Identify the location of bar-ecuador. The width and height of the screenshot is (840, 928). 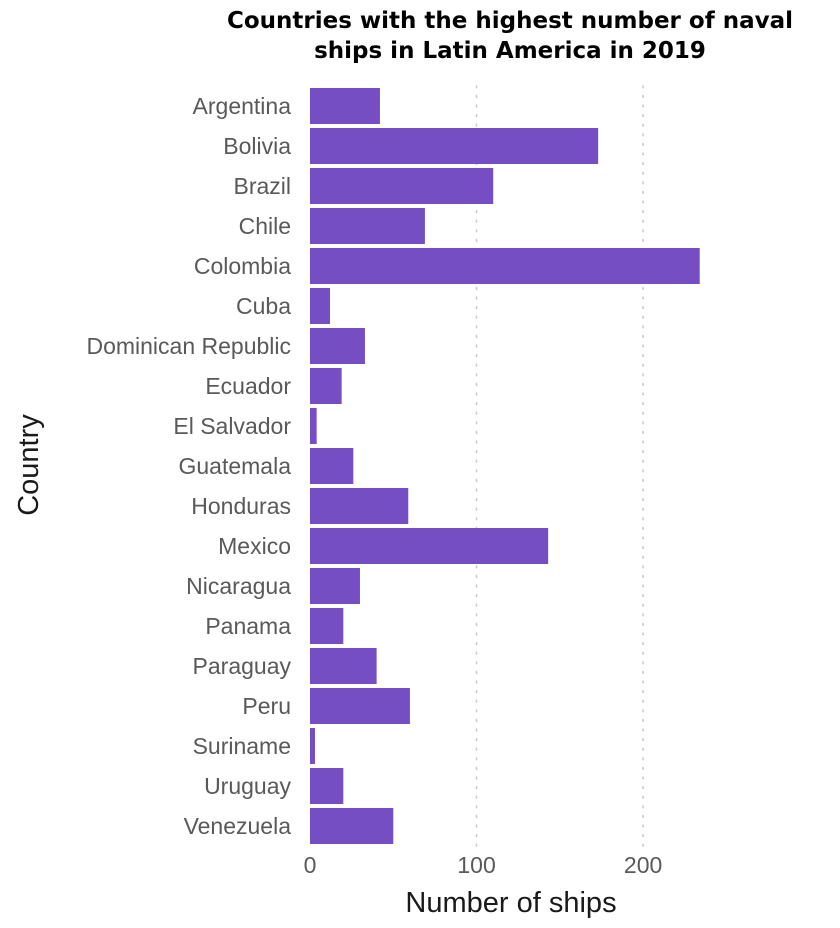
(326, 386).